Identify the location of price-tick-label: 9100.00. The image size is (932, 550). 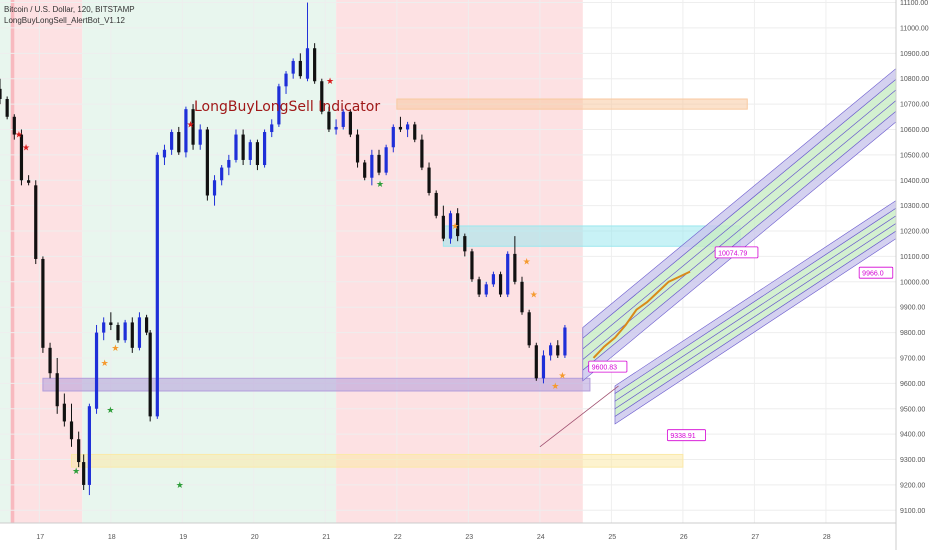
(912, 511).